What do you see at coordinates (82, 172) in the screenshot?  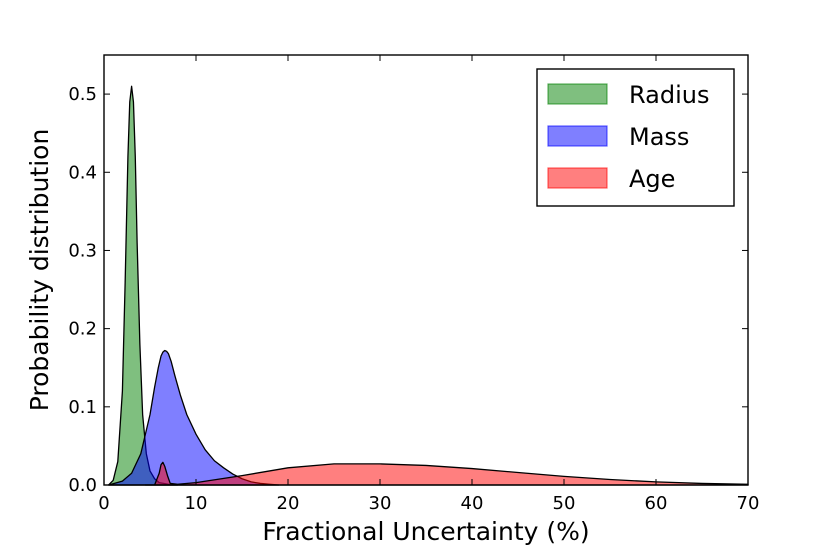 I see `y-tick-label: 0.4` at bounding box center [82, 172].